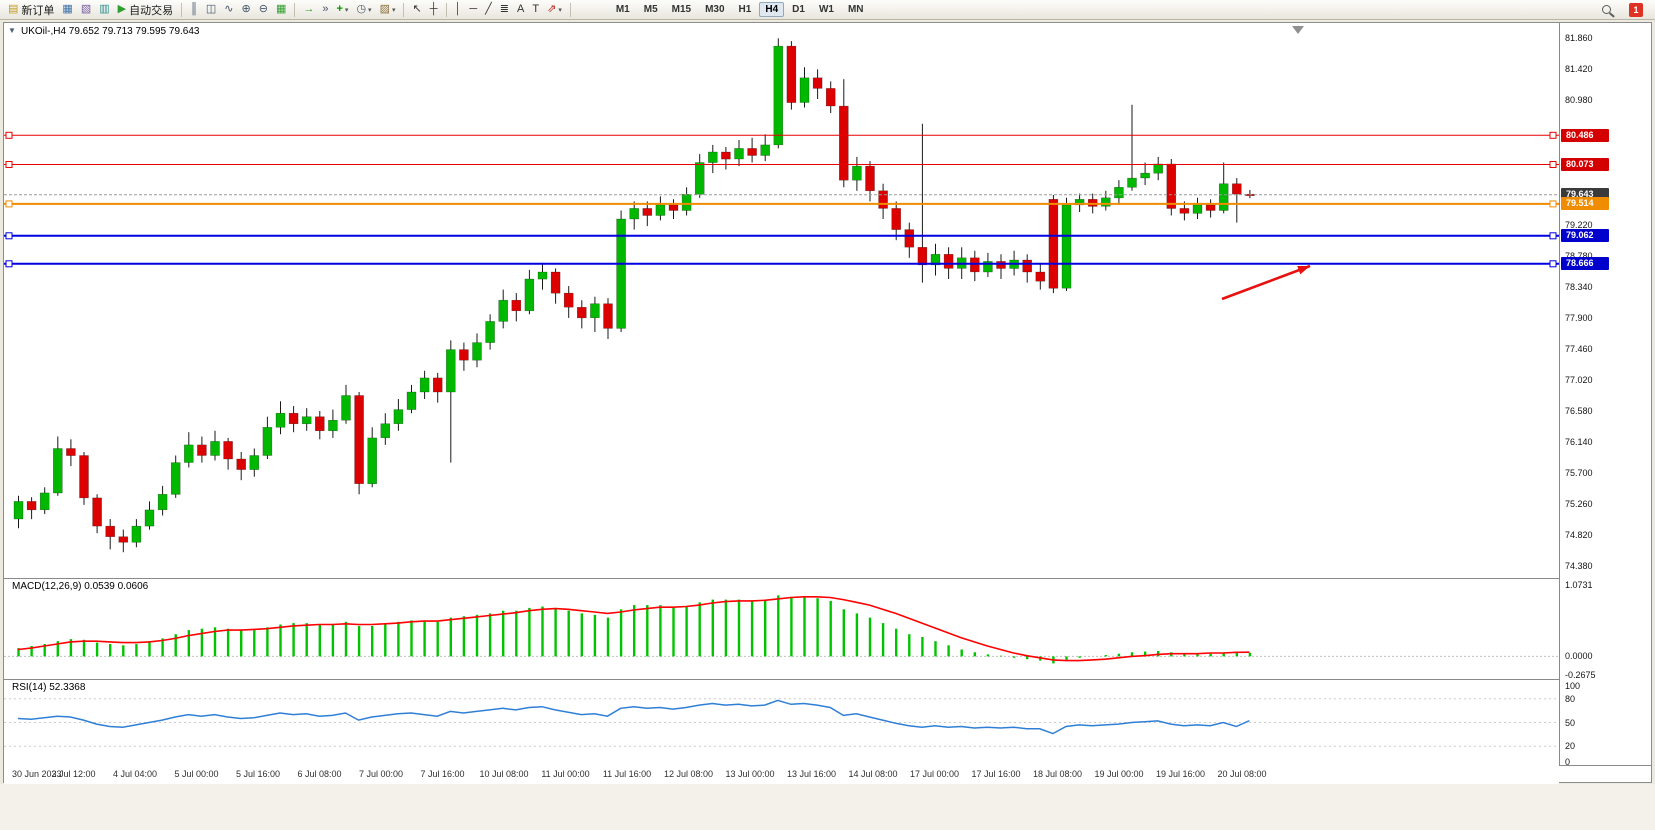 This screenshot has height=830, width=1655. I want to click on new-order-icon: ▤, so click(13, 9).